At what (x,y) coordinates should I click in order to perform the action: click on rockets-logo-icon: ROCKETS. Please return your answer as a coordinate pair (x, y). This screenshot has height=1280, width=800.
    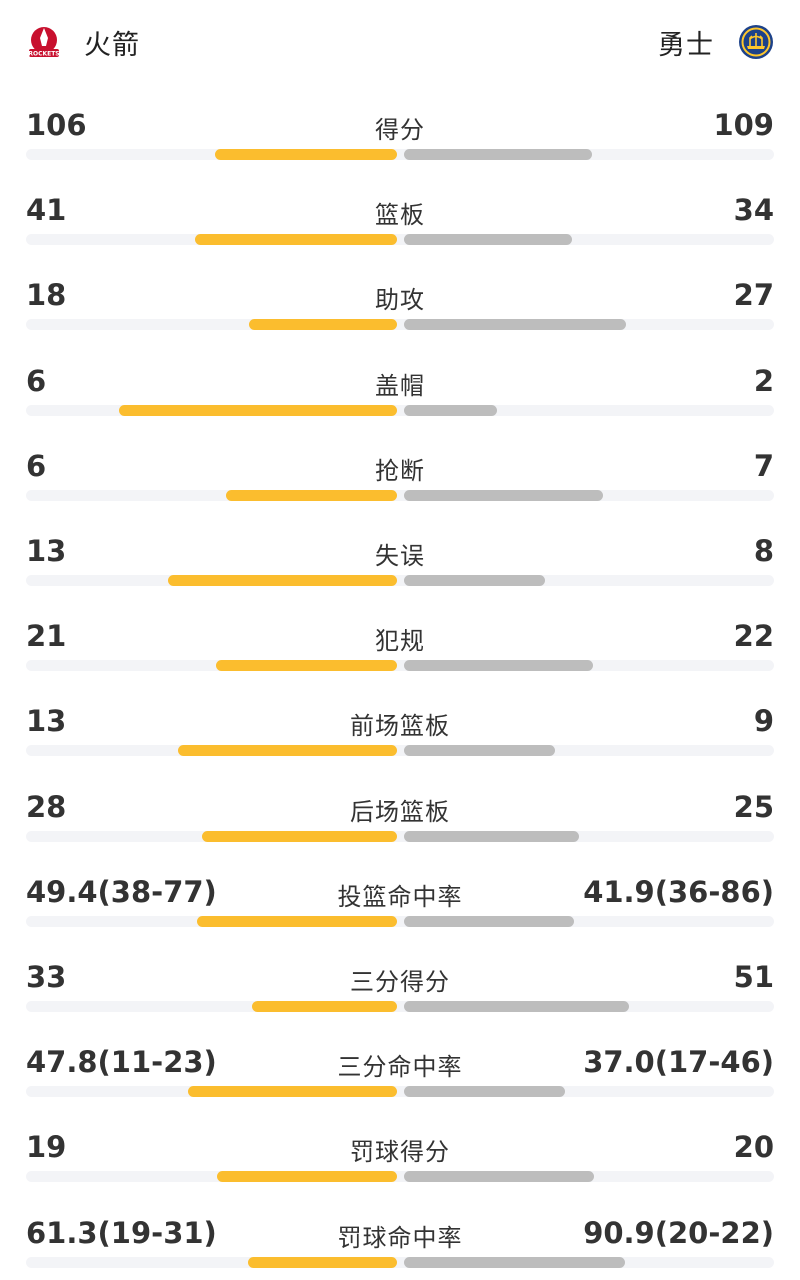
    Looking at the image, I should click on (44, 42).